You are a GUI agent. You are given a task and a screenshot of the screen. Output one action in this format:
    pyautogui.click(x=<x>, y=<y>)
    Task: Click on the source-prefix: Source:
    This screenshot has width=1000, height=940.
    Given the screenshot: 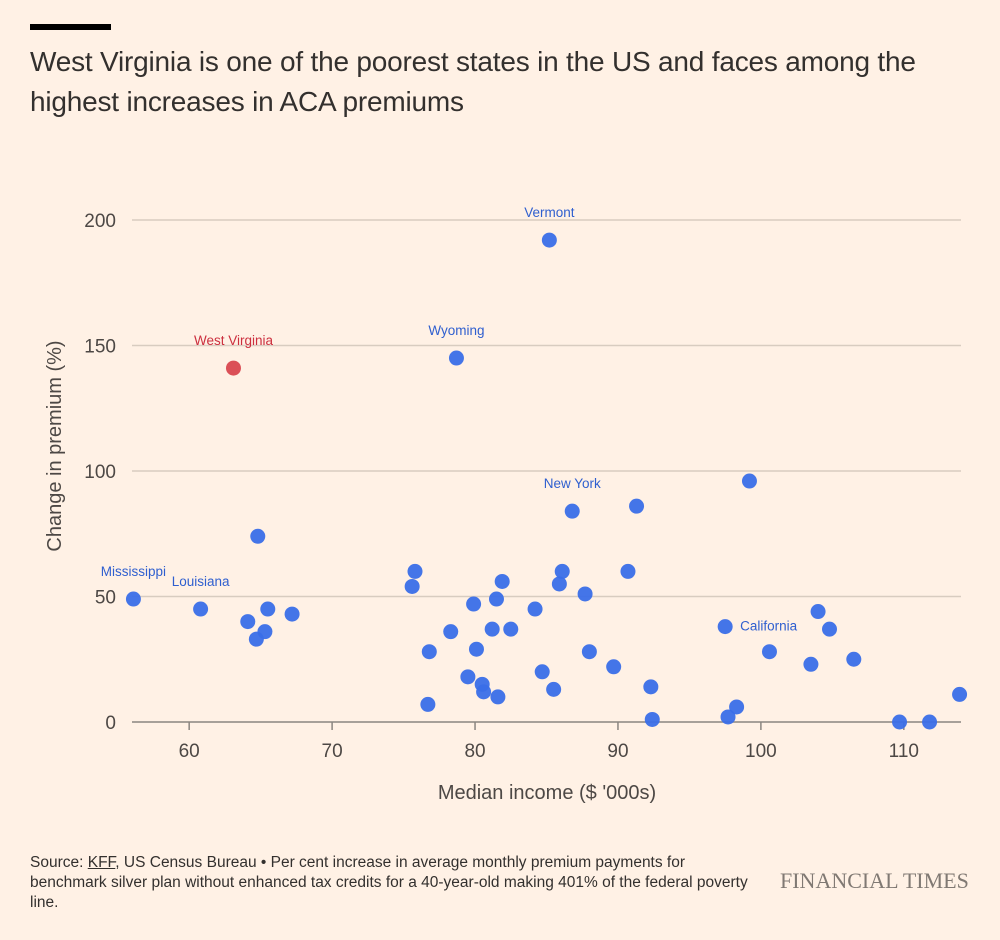 What is the action you would take?
    pyautogui.click(x=59, y=862)
    